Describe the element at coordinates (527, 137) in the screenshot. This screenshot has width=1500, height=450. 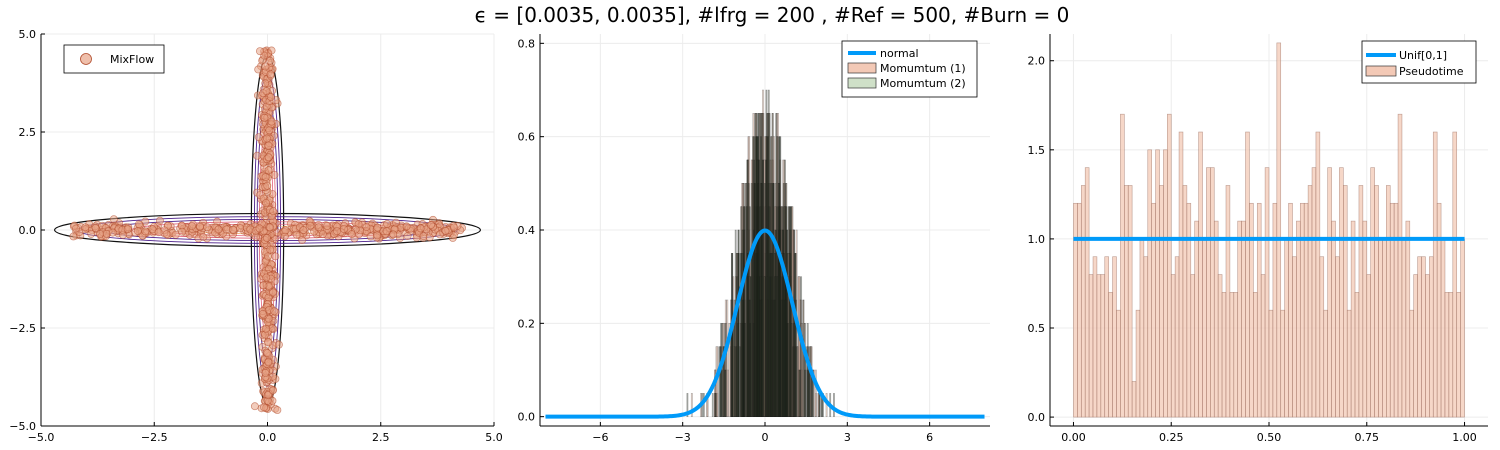
I see `y-tick-label: 0.6` at that location.